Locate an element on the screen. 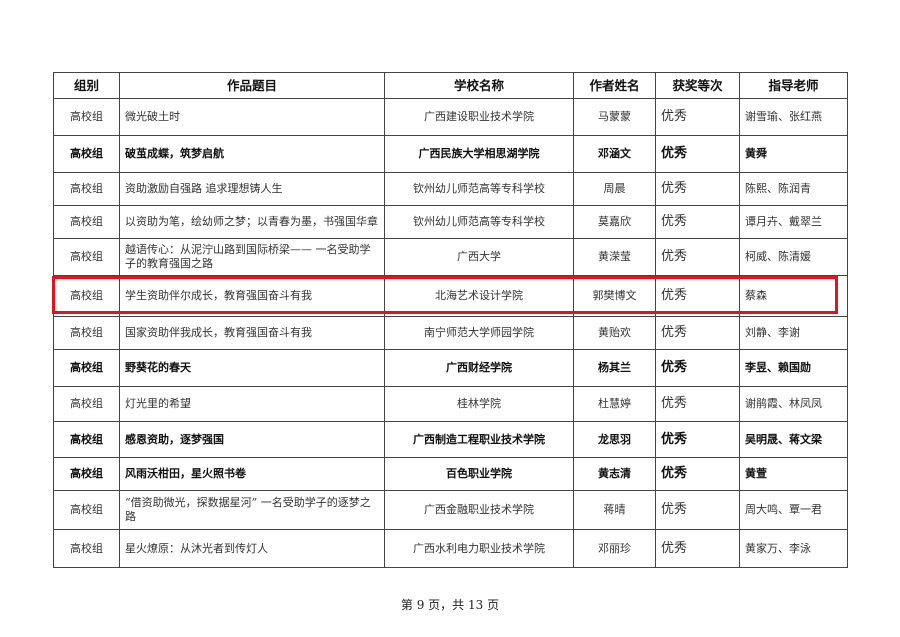 This screenshot has width=900, height=637. table-row: 高校组 学生资助伴尔成长，教育强国奋斗有我 北海艺术设计学院 郭樊博文 优秀 蔡森 is located at coordinates (450, 296).